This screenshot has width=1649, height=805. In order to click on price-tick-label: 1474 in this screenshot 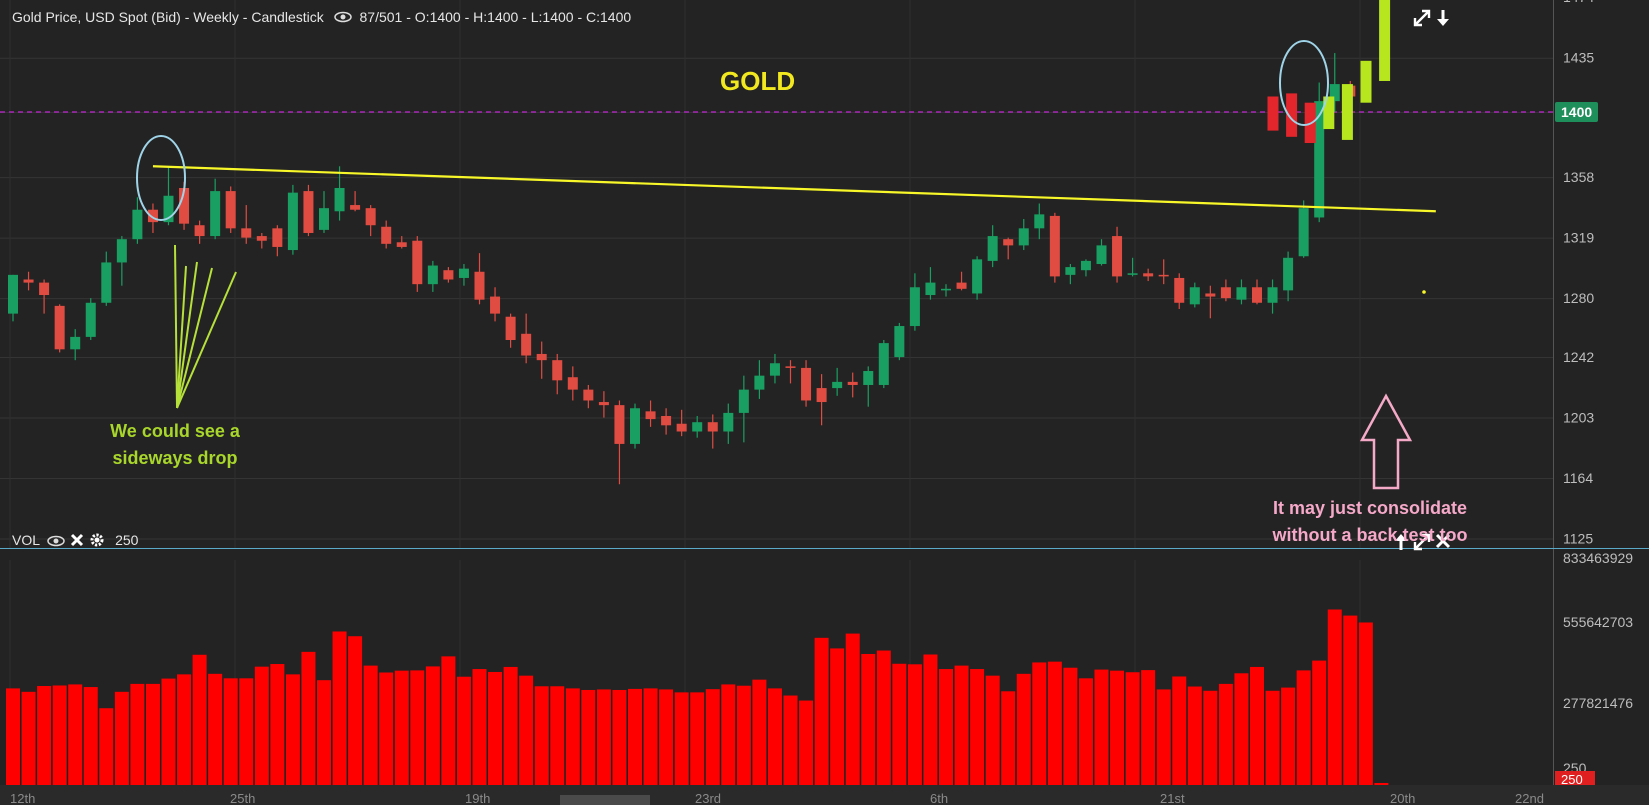, I will do `click(1578, 2)`.